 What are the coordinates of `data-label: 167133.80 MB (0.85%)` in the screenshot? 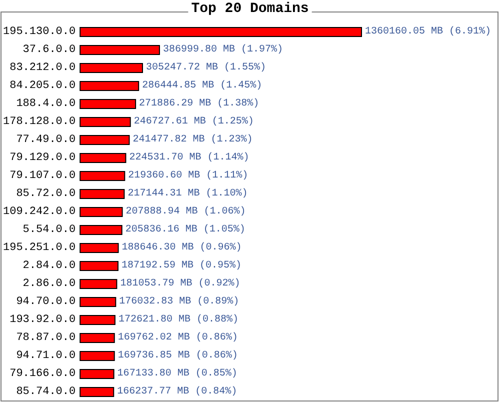 It's located at (177, 374).